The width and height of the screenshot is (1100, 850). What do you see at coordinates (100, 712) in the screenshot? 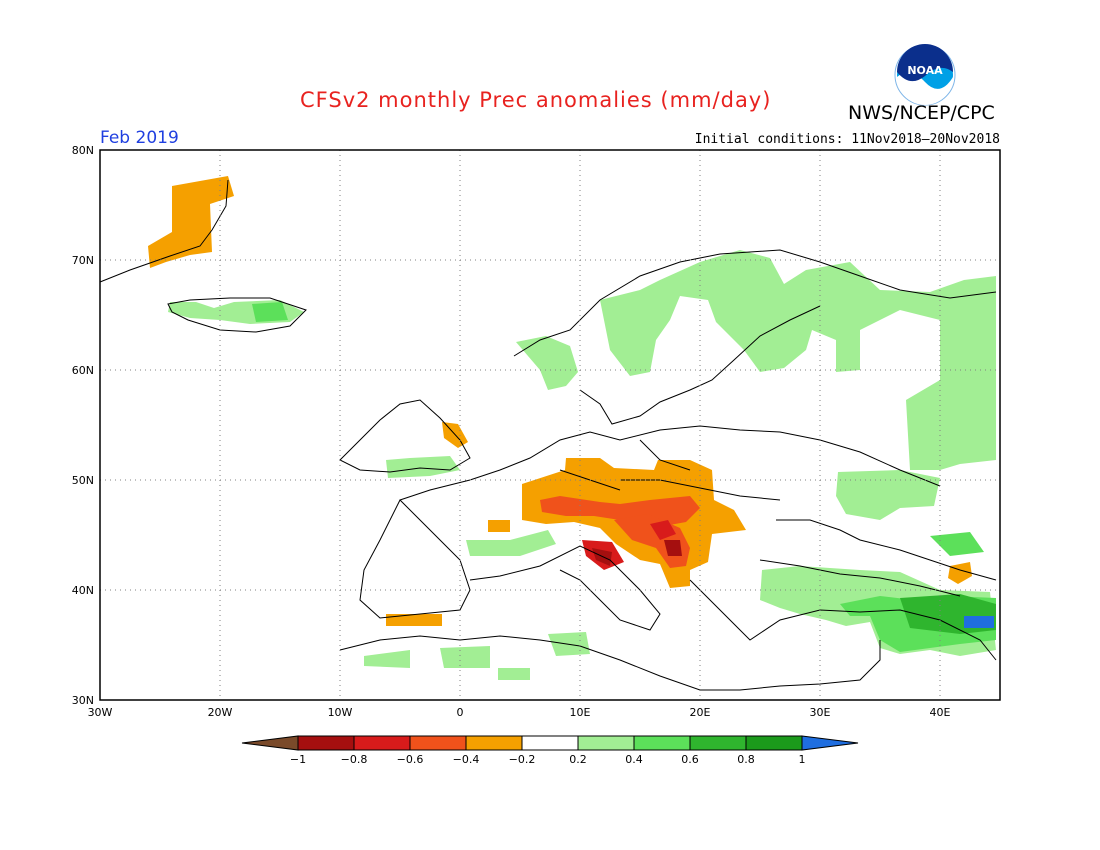
I see `lon-label-30w: 30W` at bounding box center [100, 712].